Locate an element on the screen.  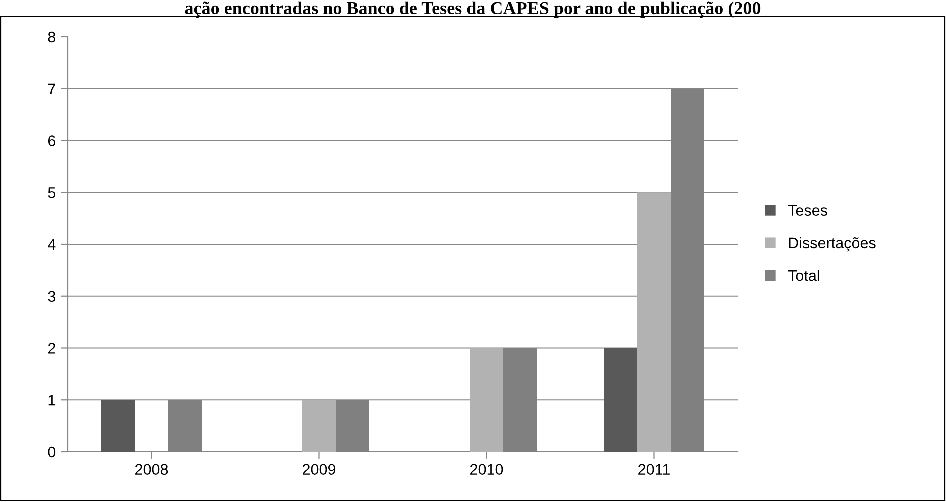
y-tick-label: 7 is located at coordinates (52, 89).